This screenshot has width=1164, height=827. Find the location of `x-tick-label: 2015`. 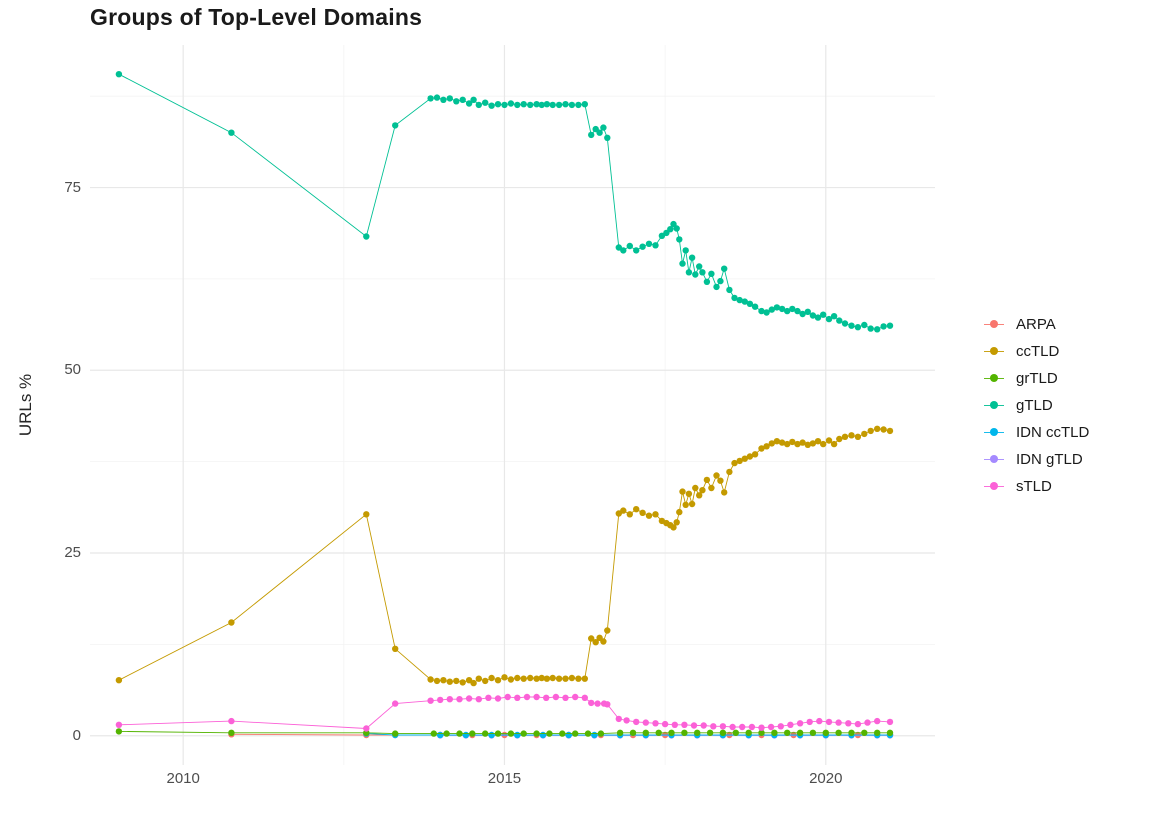

x-tick-label: 2015 is located at coordinates (504, 778).